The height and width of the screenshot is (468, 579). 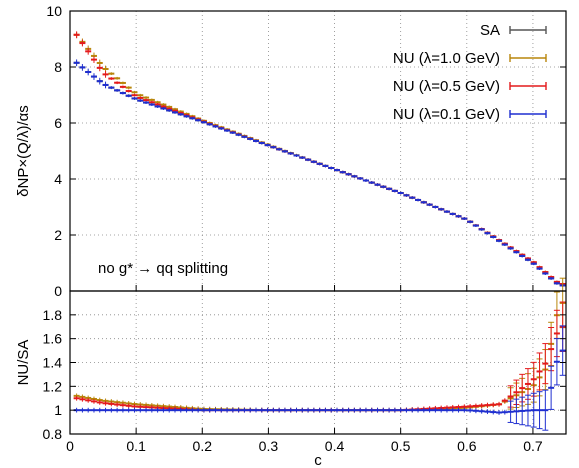 I want to click on upper-y-tick-label: 4, so click(x=58, y=179).